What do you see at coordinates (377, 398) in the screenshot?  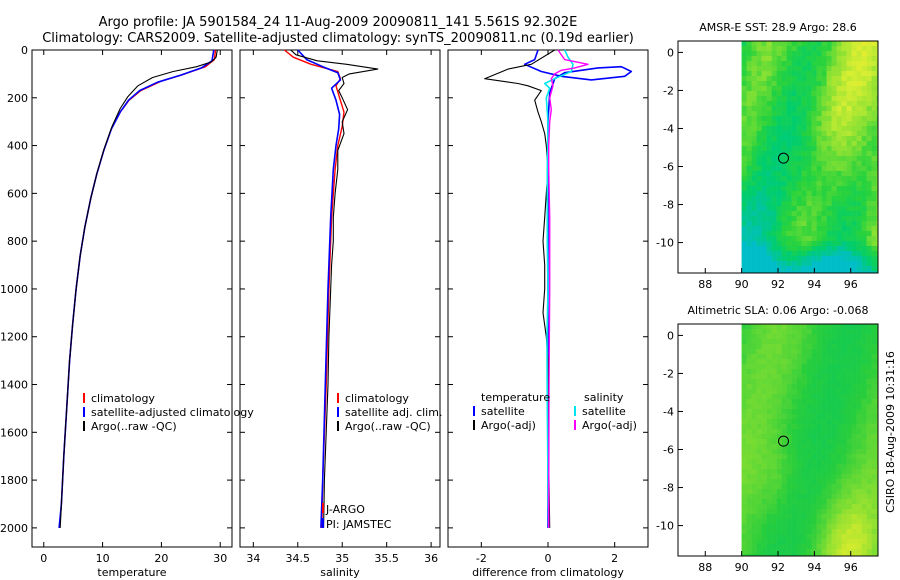 I see `salinity-legend-entry-label: climatology` at bounding box center [377, 398].